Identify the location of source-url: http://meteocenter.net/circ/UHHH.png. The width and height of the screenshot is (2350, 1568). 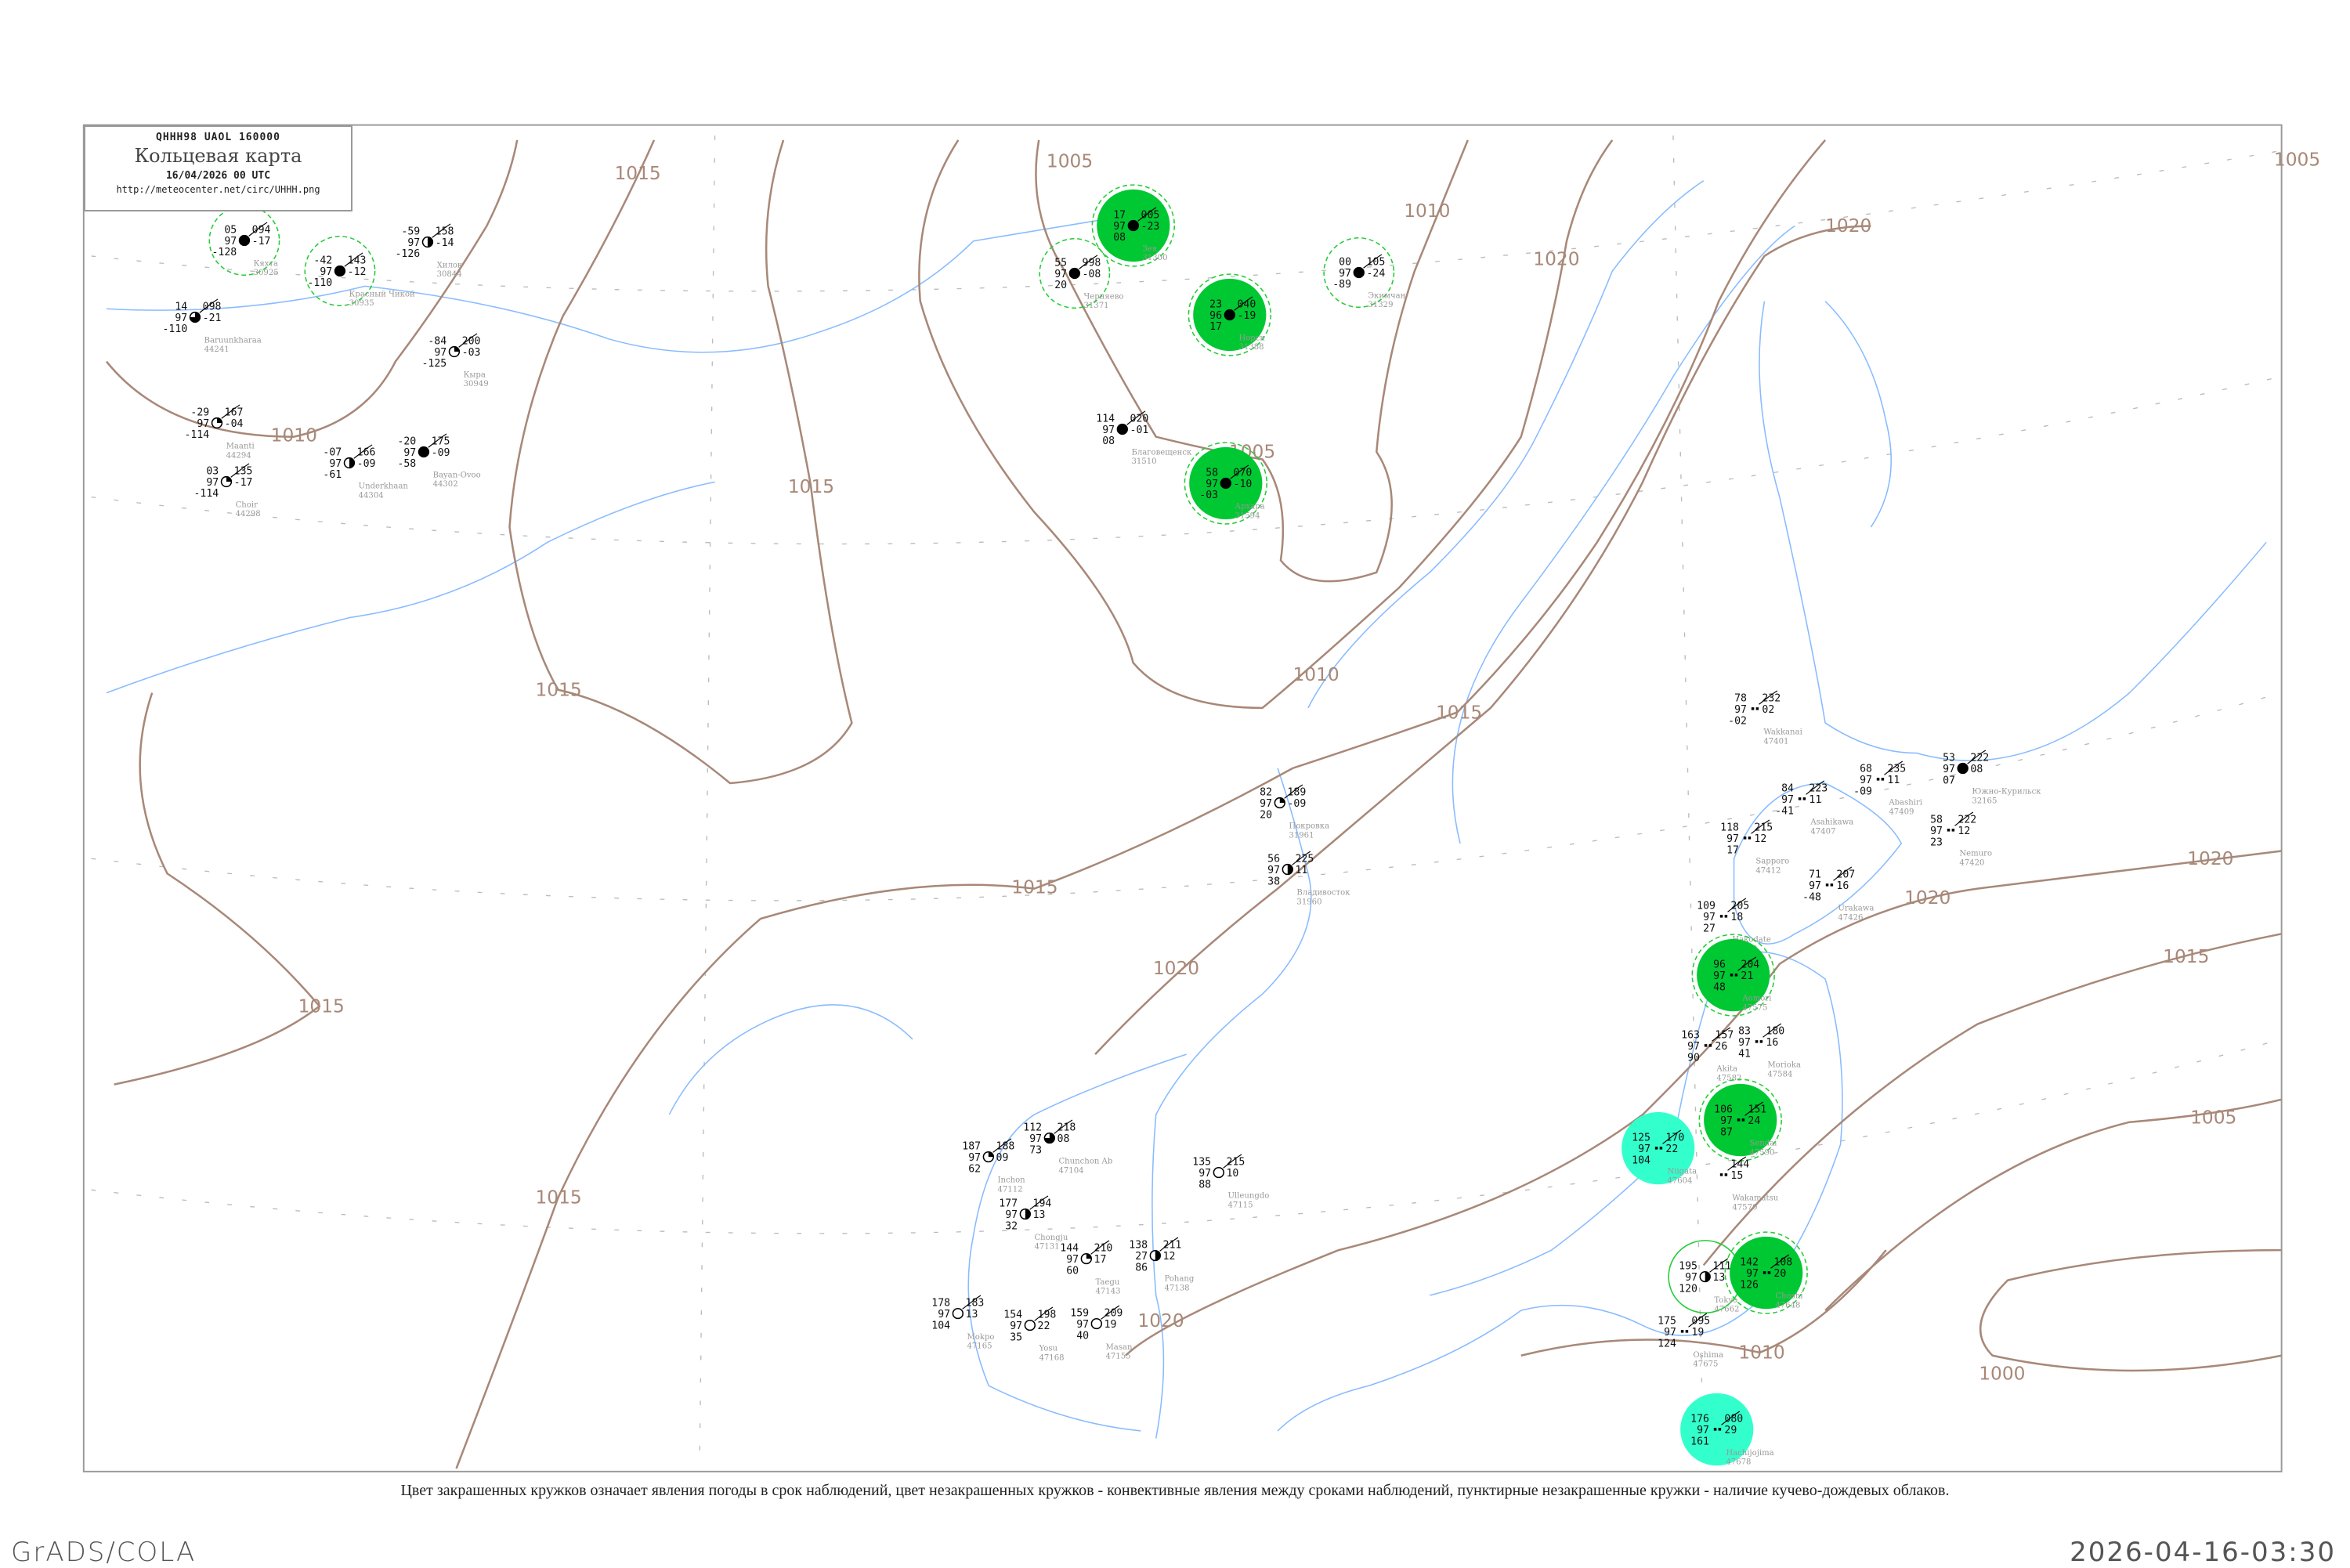
(218, 189).